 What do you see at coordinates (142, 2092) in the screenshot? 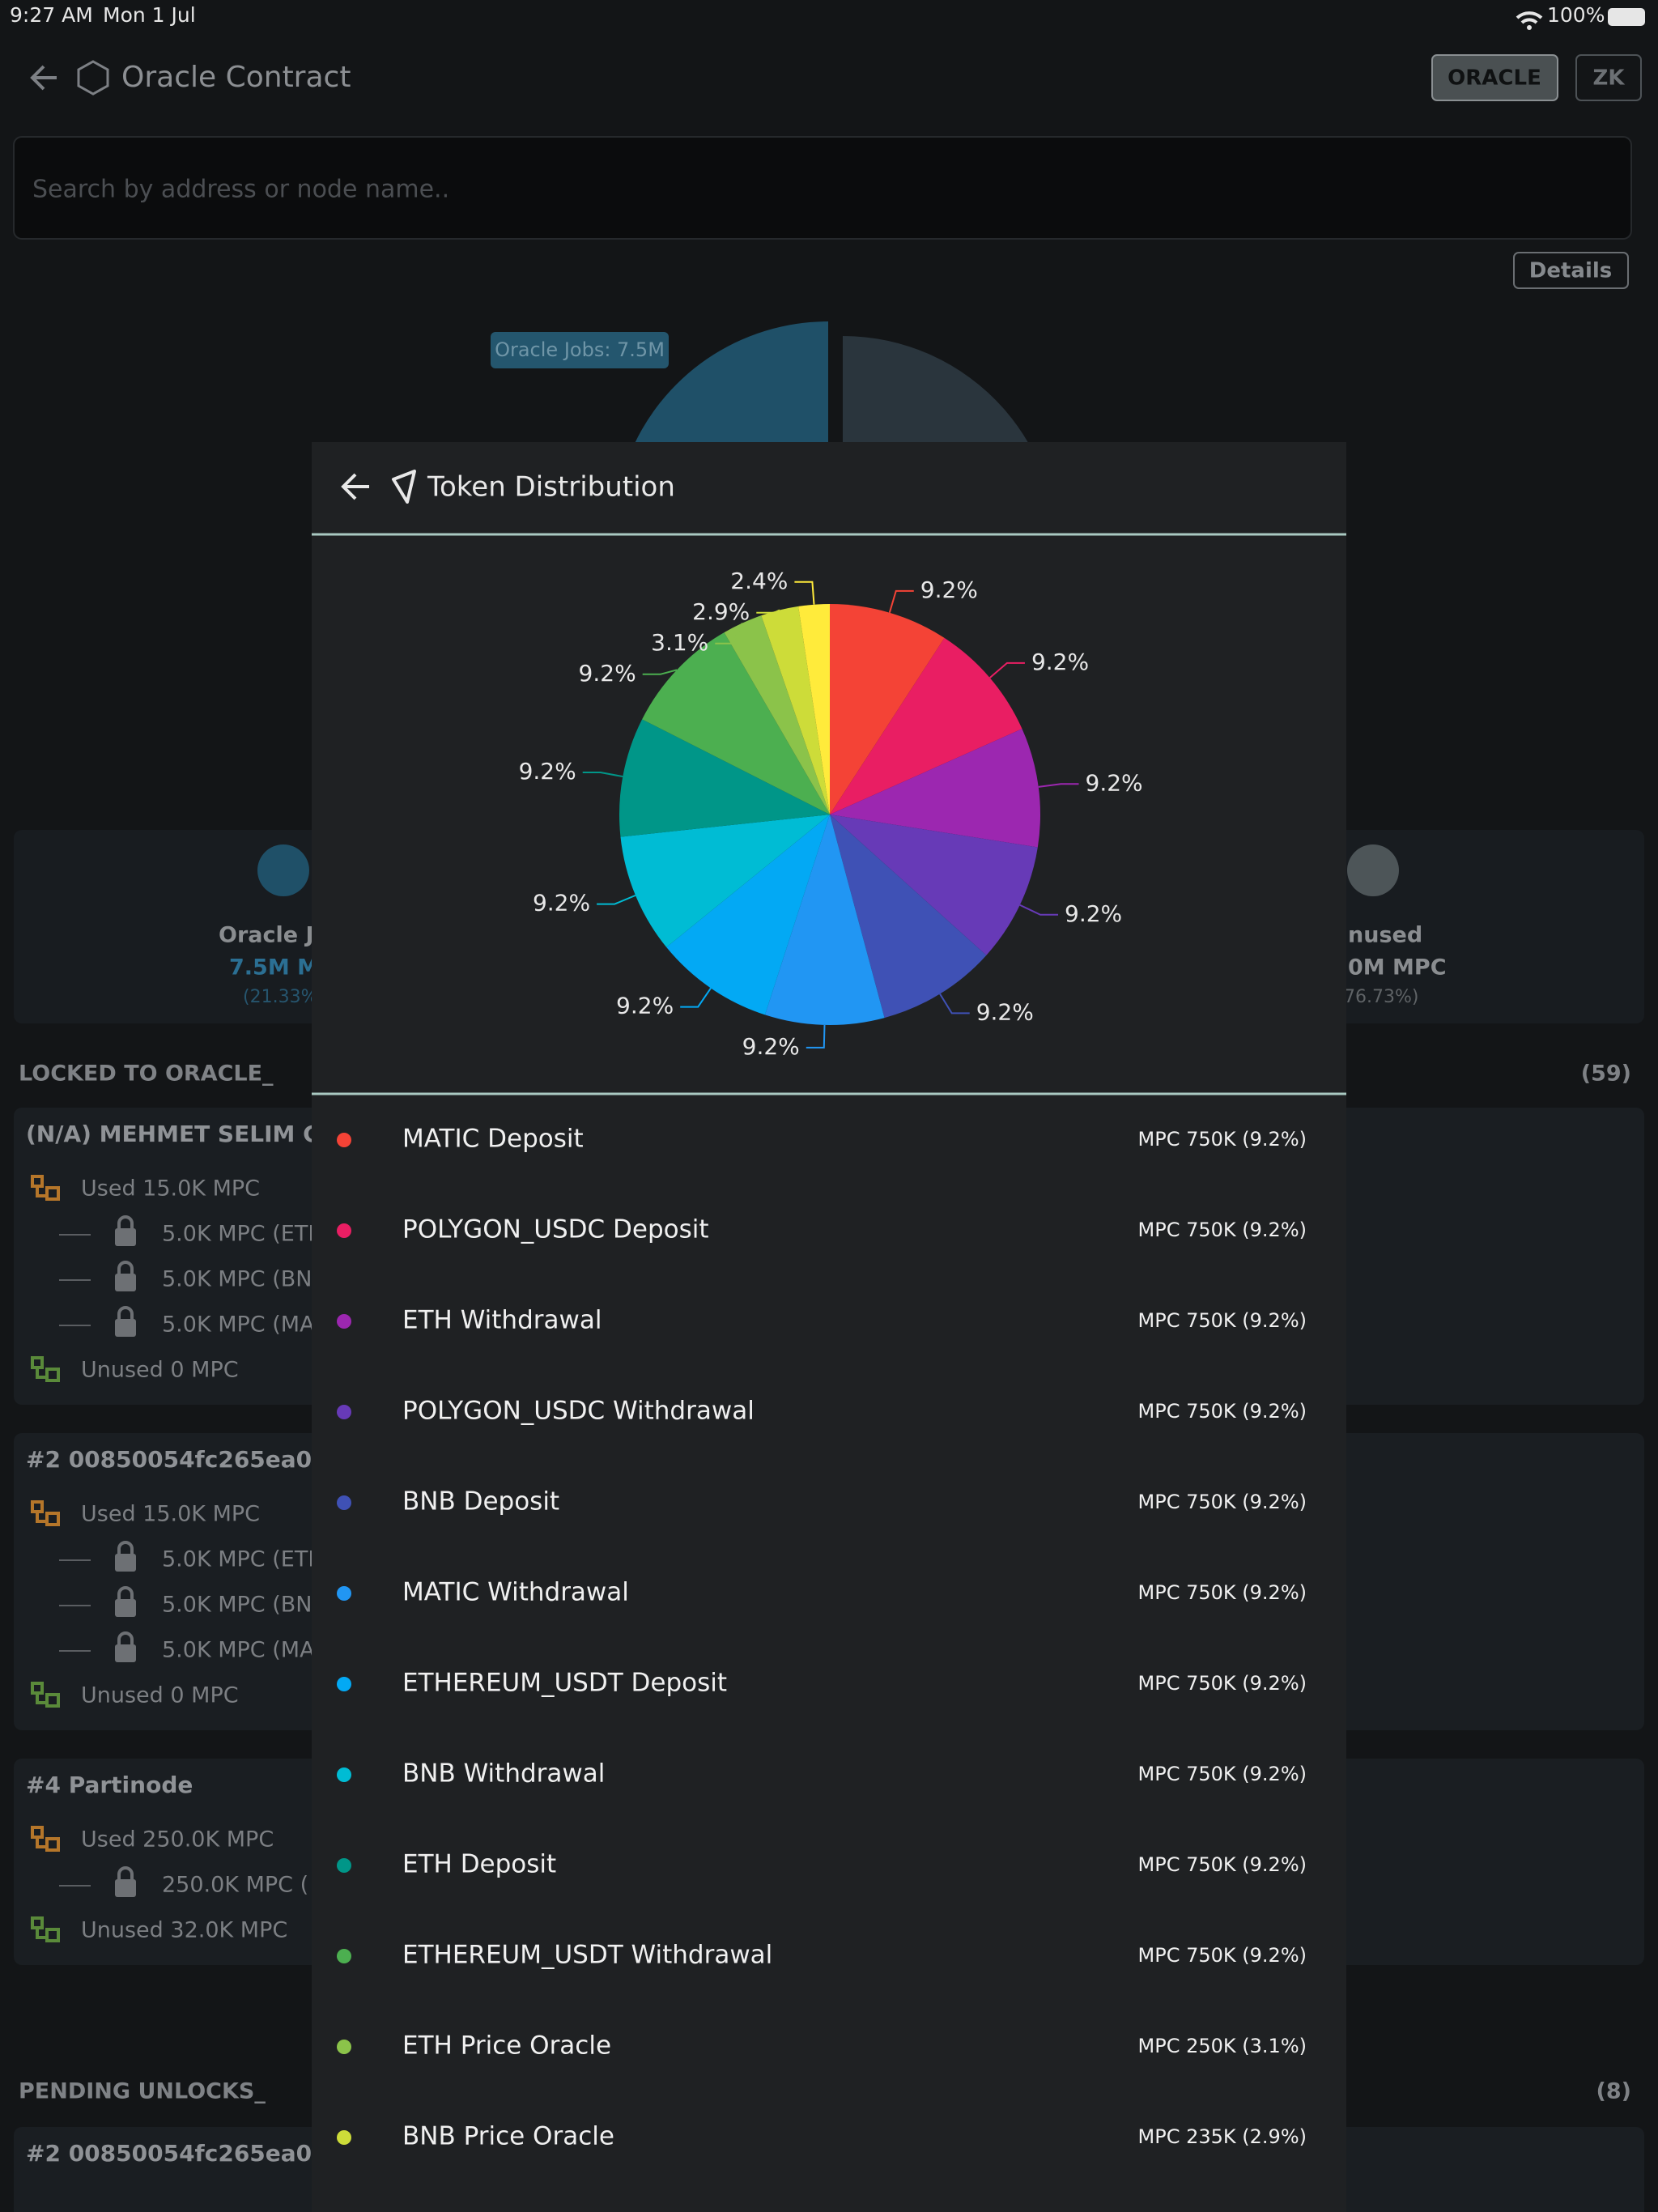
I see `section-title: PENDING UNLOCKS_` at bounding box center [142, 2092].